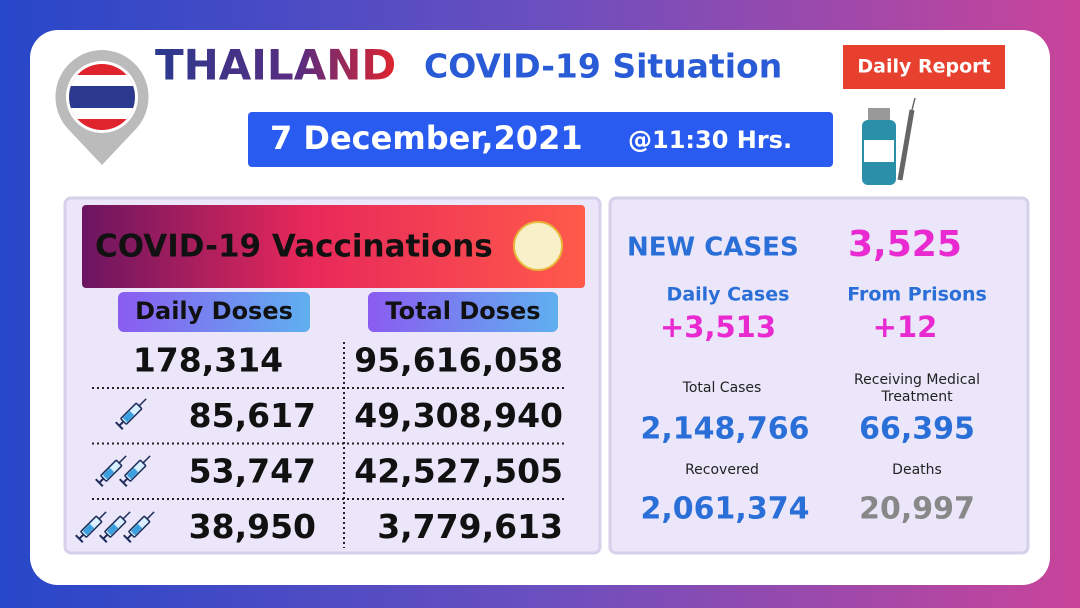 This screenshot has height=608, width=1080. Describe the element at coordinates (470, 526) in the screenshot. I see `total-doses: 3,779,613` at that location.